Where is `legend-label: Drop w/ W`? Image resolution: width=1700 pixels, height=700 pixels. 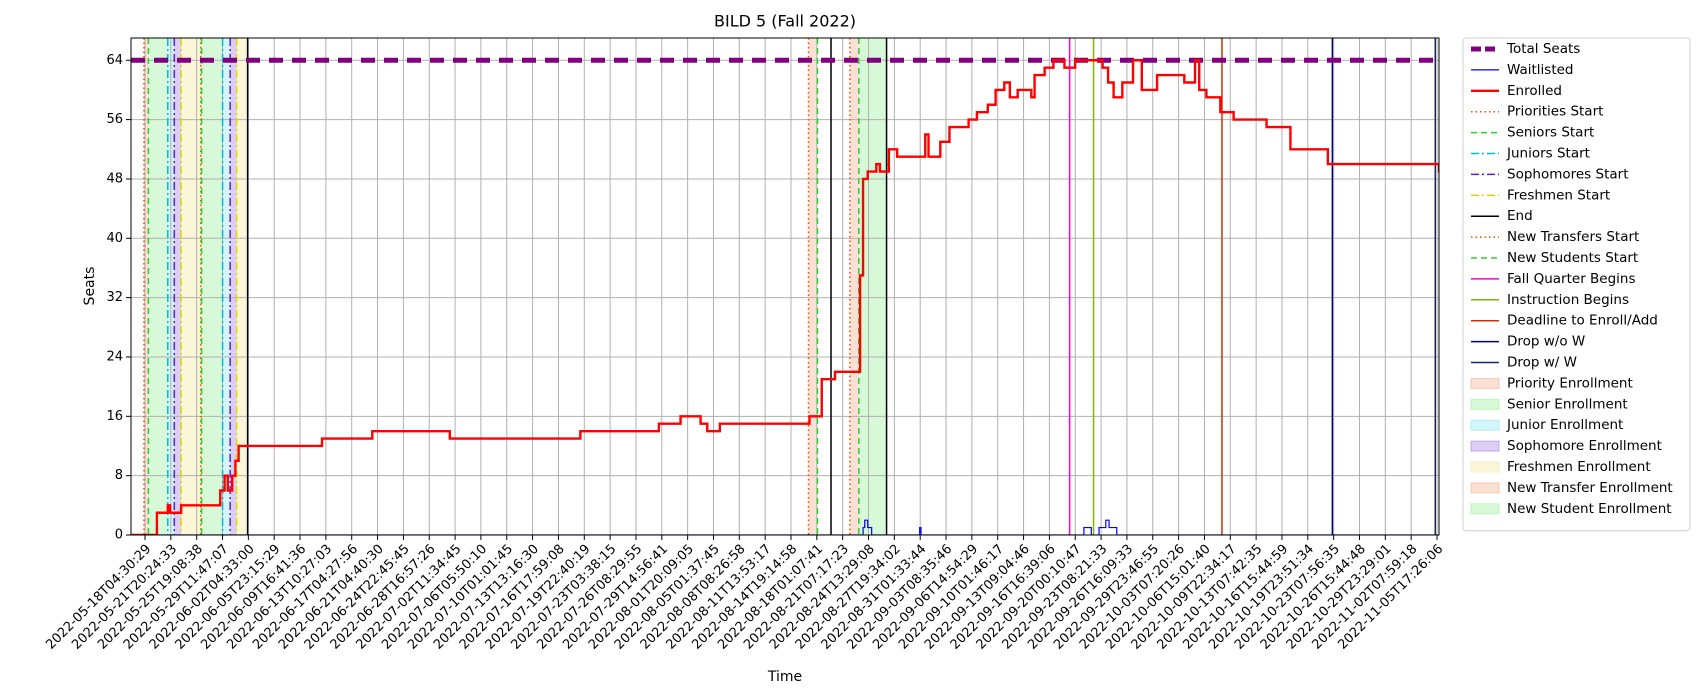 legend-label: Drop w/ W is located at coordinates (1542, 363).